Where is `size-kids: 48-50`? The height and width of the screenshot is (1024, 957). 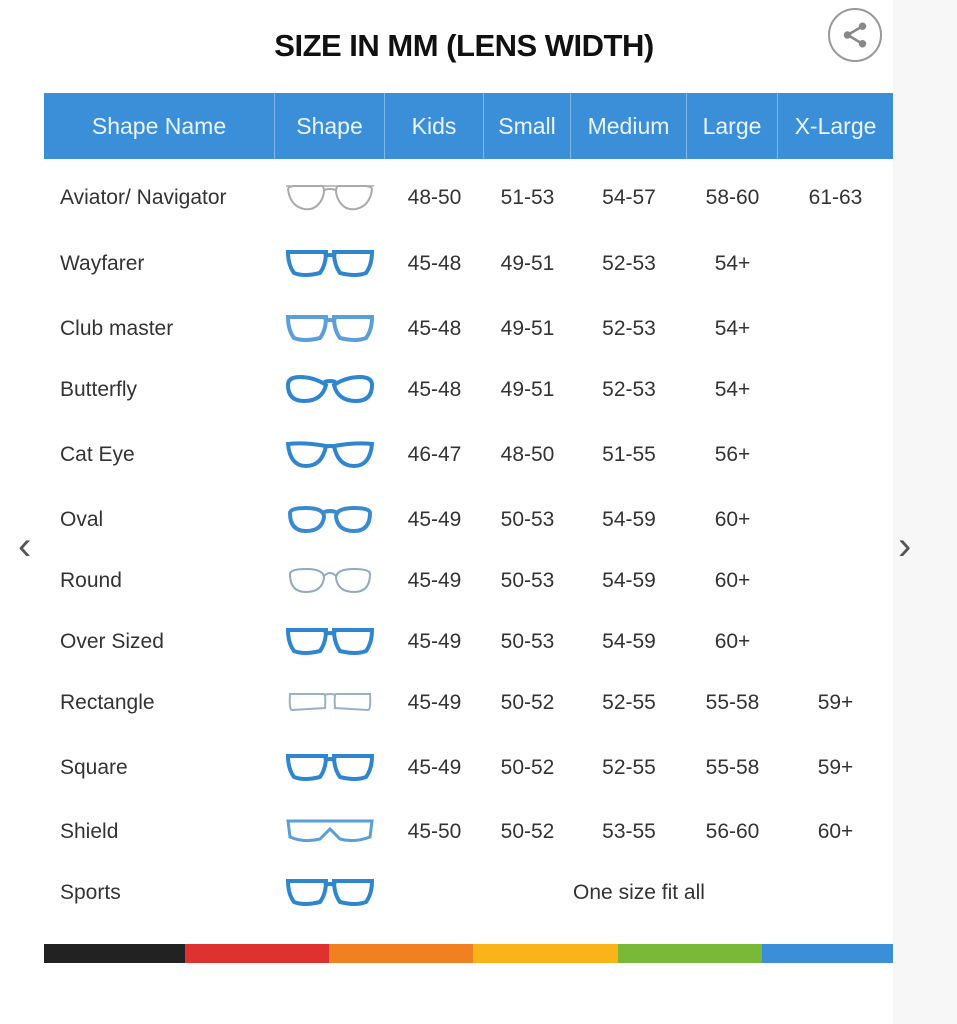
size-kids: 48-50 is located at coordinates (434, 197).